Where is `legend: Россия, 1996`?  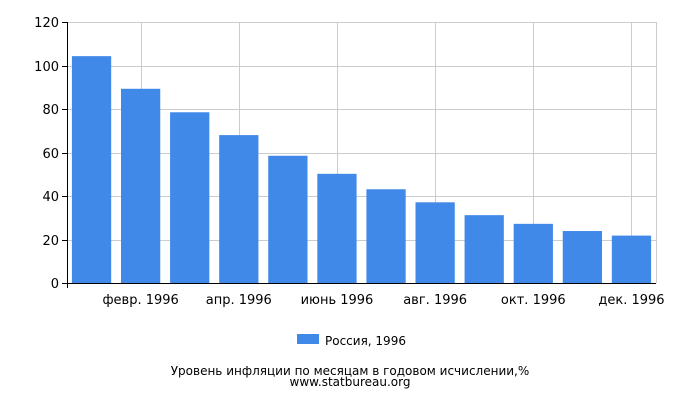 legend: Россия, 1996 is located at coordinates (351, 341).